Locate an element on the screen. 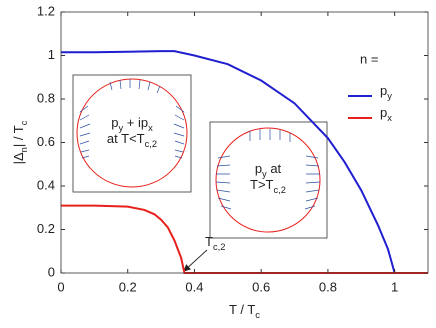 Image resolution: width=436 pixels, height=328 pixels. y-tick-label: 0.8 is located at coordinates (46, 97).